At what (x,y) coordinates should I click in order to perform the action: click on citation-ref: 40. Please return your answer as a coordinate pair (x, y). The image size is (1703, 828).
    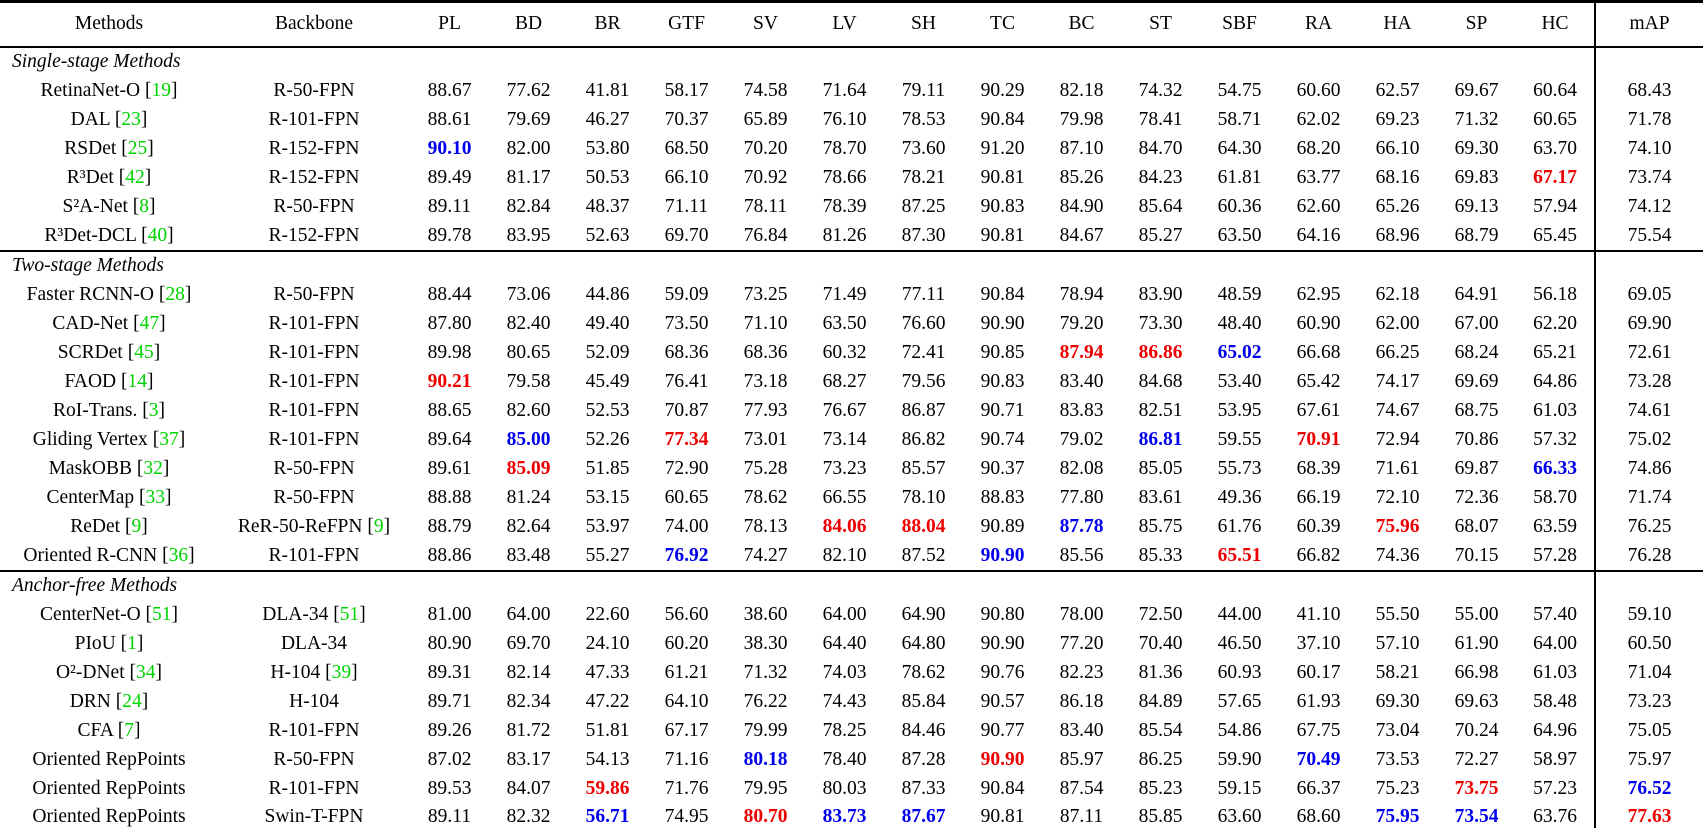
    Looking at the image, I should click on (157, 235).